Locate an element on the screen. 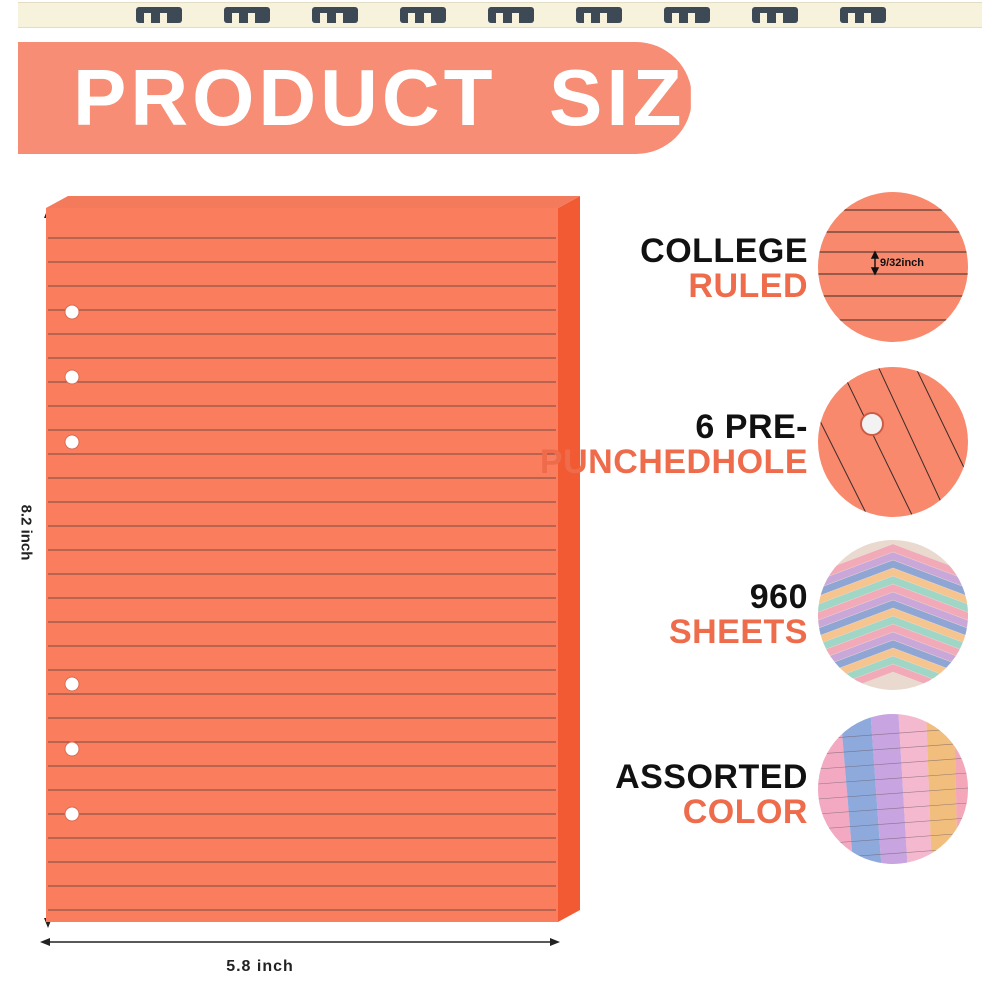  width-dimension-arrow is located at coordinates (300, 942).